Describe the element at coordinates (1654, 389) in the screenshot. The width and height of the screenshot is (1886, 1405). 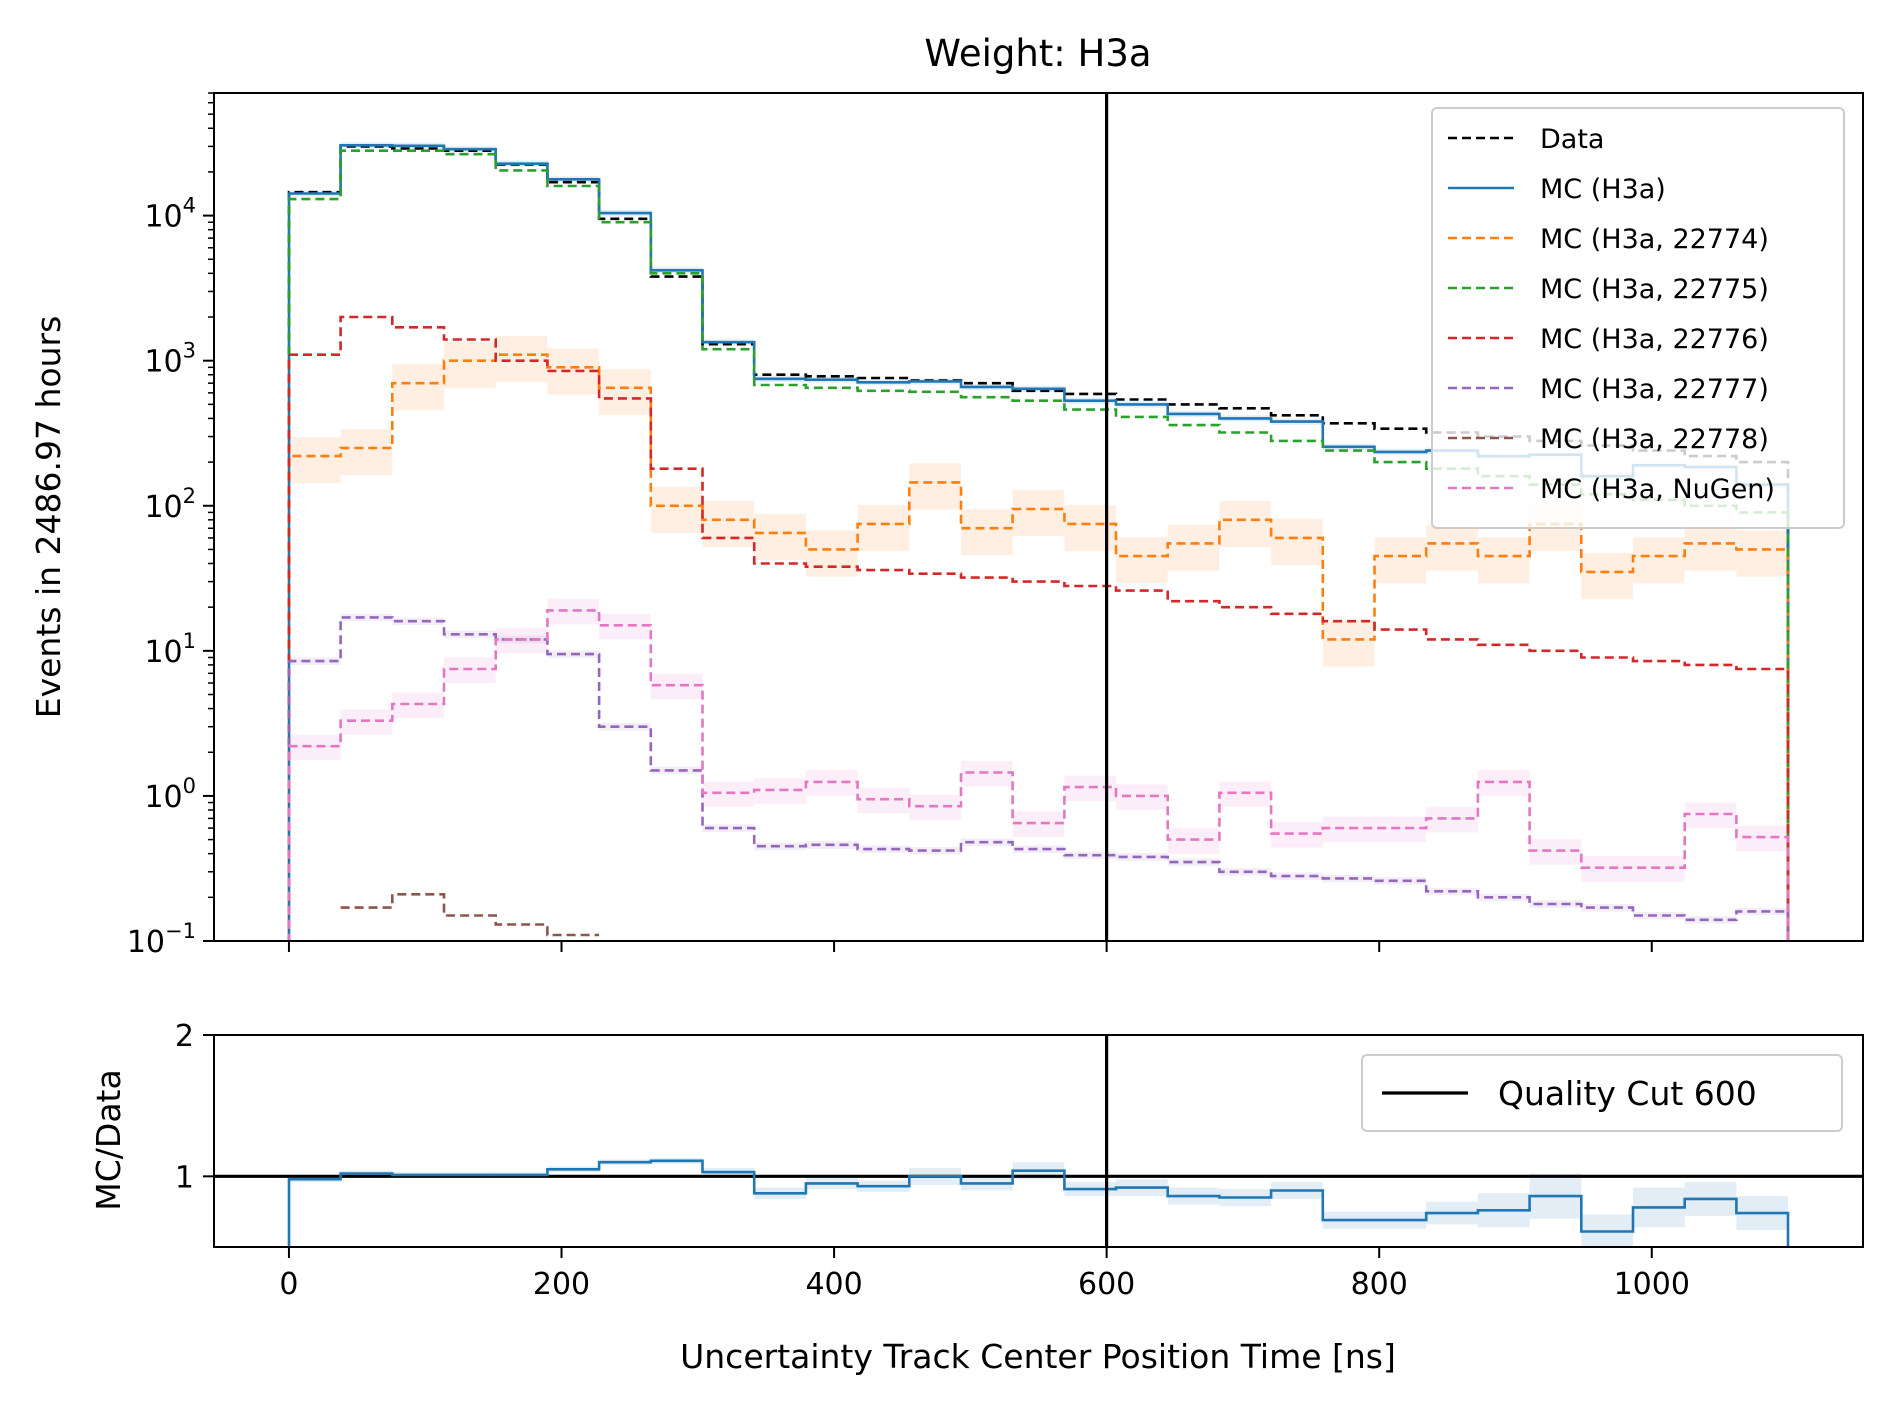
I see `legend-label-5: MC (H3a, 22777)` at that location.